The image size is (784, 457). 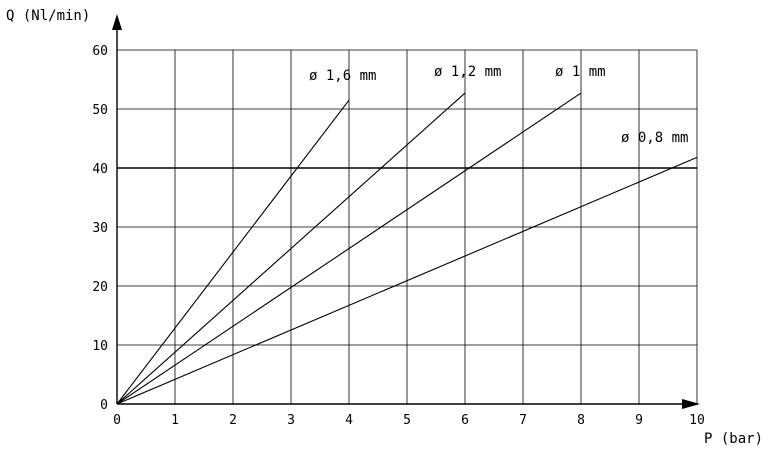 What do you see at coordinates (100, 51) in the screenshot?
I see `y-tick-label: 60` at bounding box center [100, 51].